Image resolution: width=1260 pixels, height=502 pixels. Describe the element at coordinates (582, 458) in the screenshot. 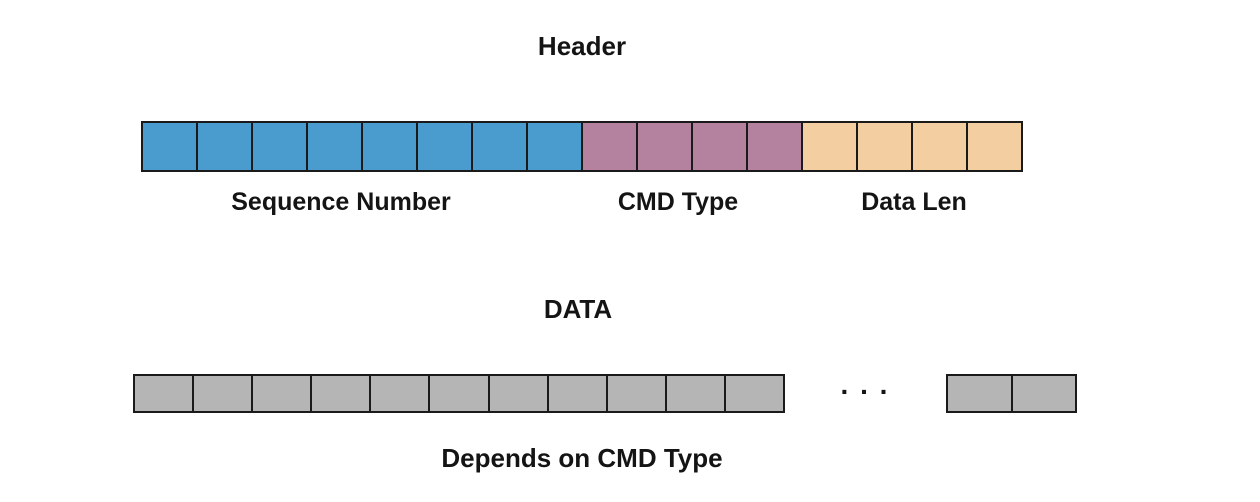

I see `data-caption: Depends on CMD Type` at that location.